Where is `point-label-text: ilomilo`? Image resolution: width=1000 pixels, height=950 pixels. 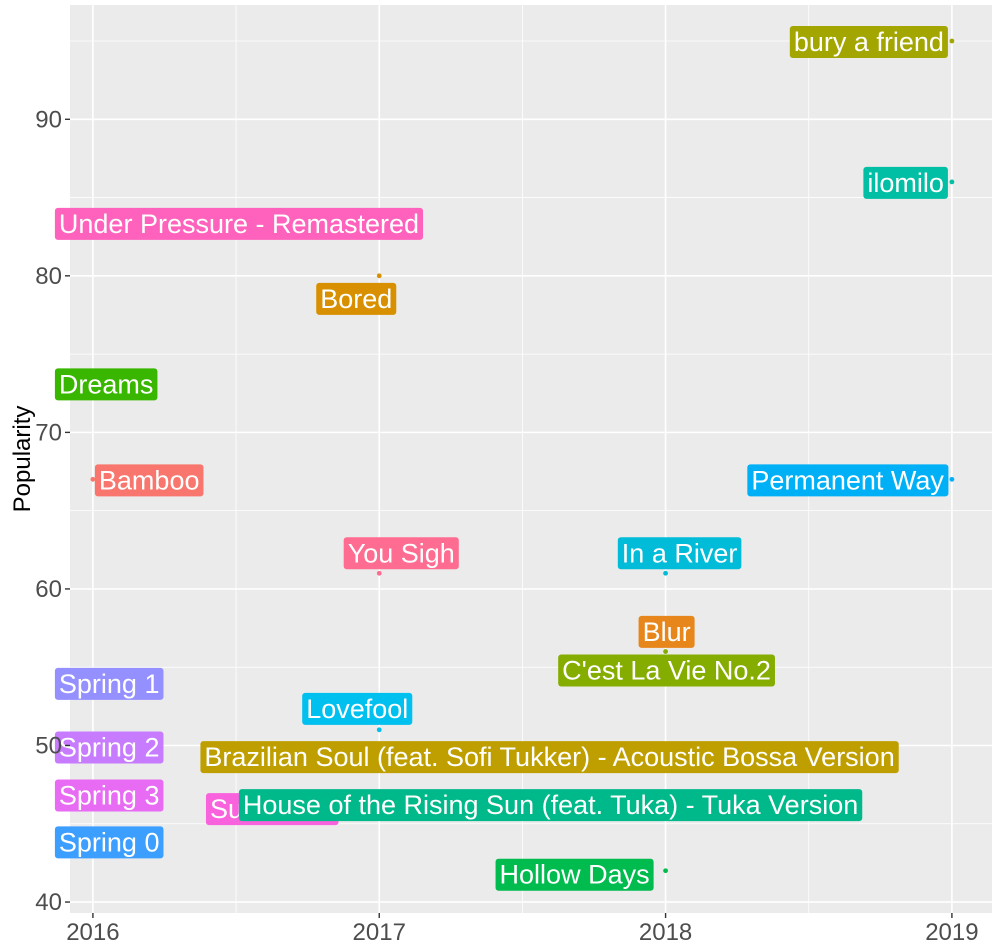
point-label-text: ilomilo is located at coordinates (905, 183).